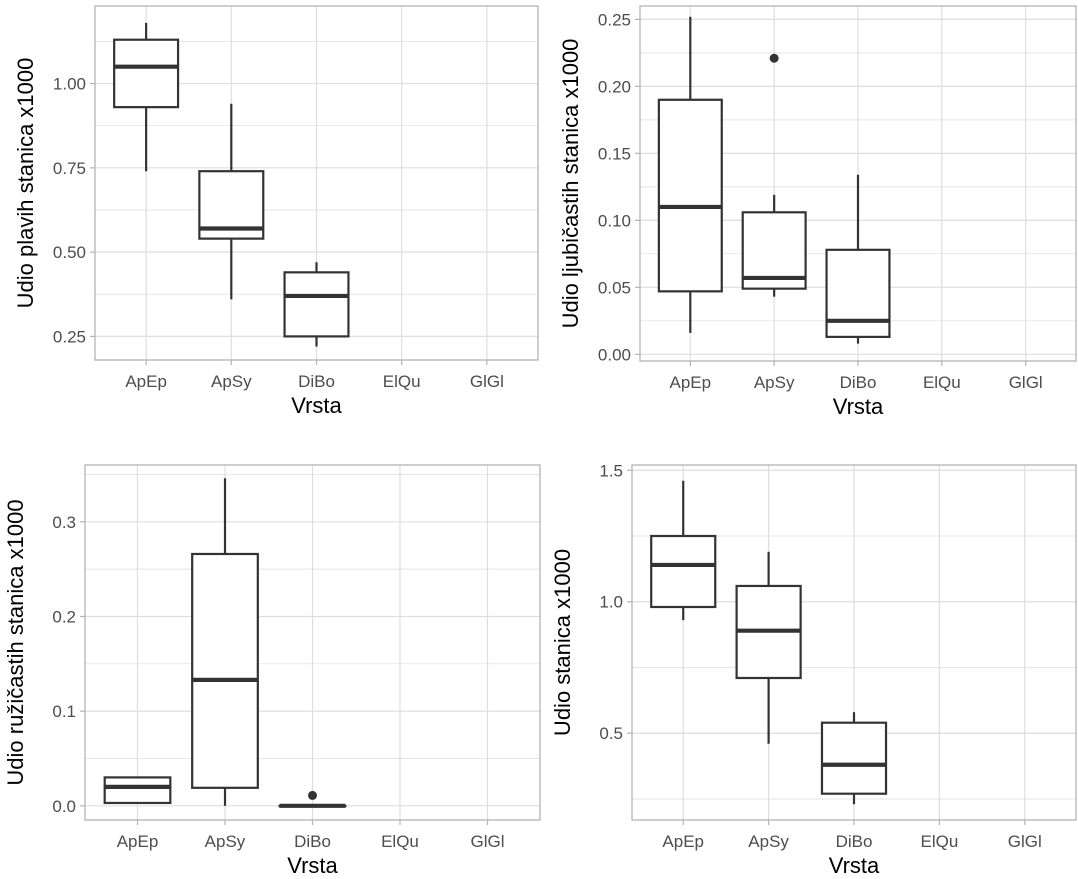 The image size is (1078, 879). What do you see at coordinates (64, 616) in the screenshot?
I see `y-tick-label: 0.2` at bounding box center [64, 616].